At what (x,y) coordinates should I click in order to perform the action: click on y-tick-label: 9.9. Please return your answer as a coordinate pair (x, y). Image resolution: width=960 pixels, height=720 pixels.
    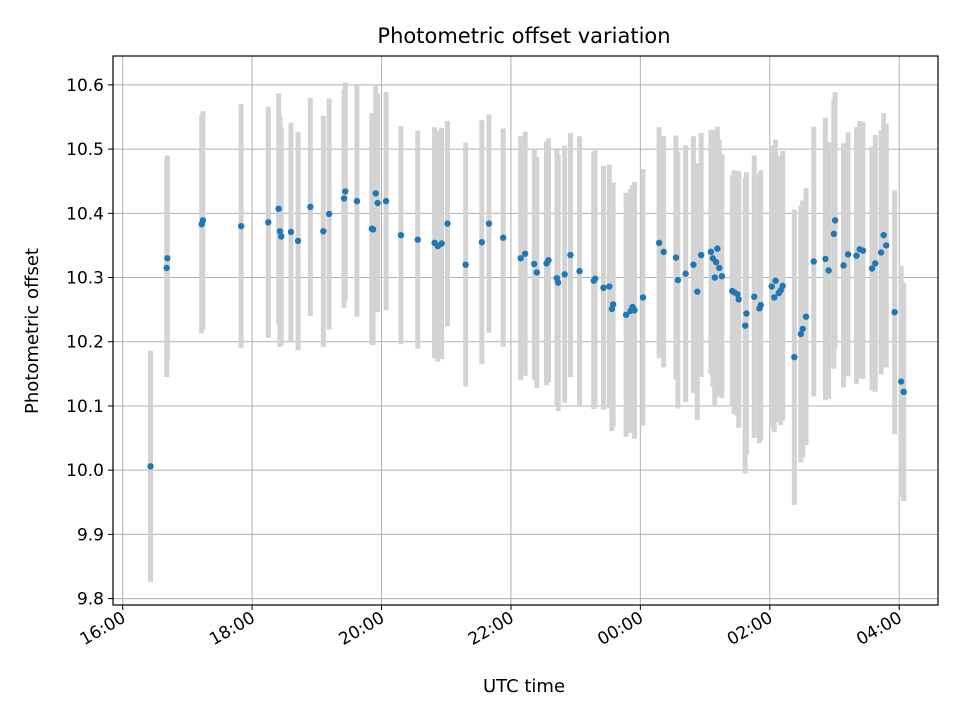
    Looking at the image, I should click on (90, 535).